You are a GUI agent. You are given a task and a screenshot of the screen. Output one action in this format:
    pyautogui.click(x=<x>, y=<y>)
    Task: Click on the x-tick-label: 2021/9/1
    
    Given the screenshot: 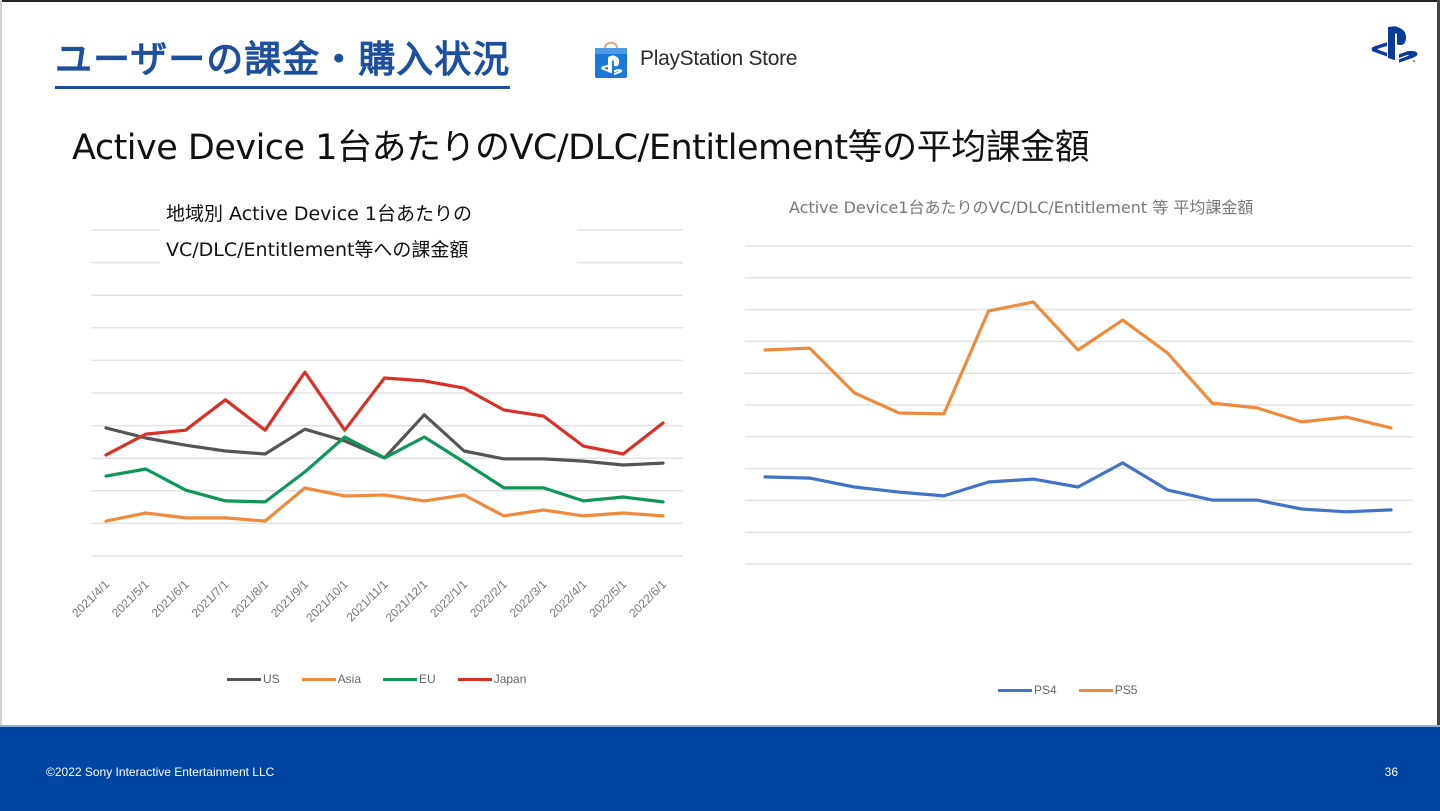 What is the action you would take?
    pyautogui.click(x=289, y=598)
    